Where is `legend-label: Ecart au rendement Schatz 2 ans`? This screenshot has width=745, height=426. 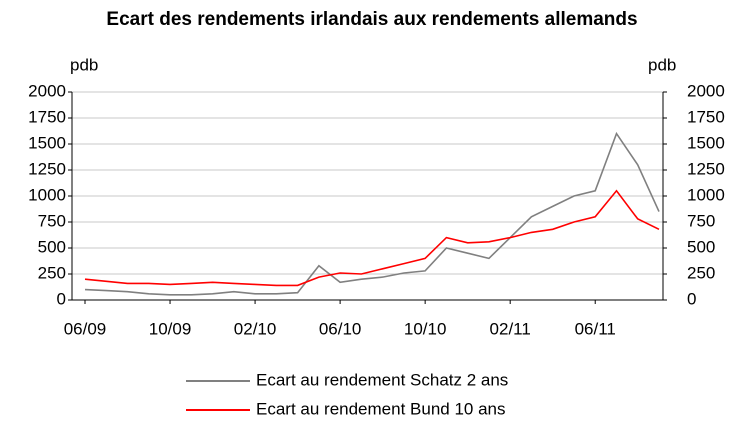 legend-label: Ecart au rendement Schatz 2 ans is located at coordinates (382, 379).